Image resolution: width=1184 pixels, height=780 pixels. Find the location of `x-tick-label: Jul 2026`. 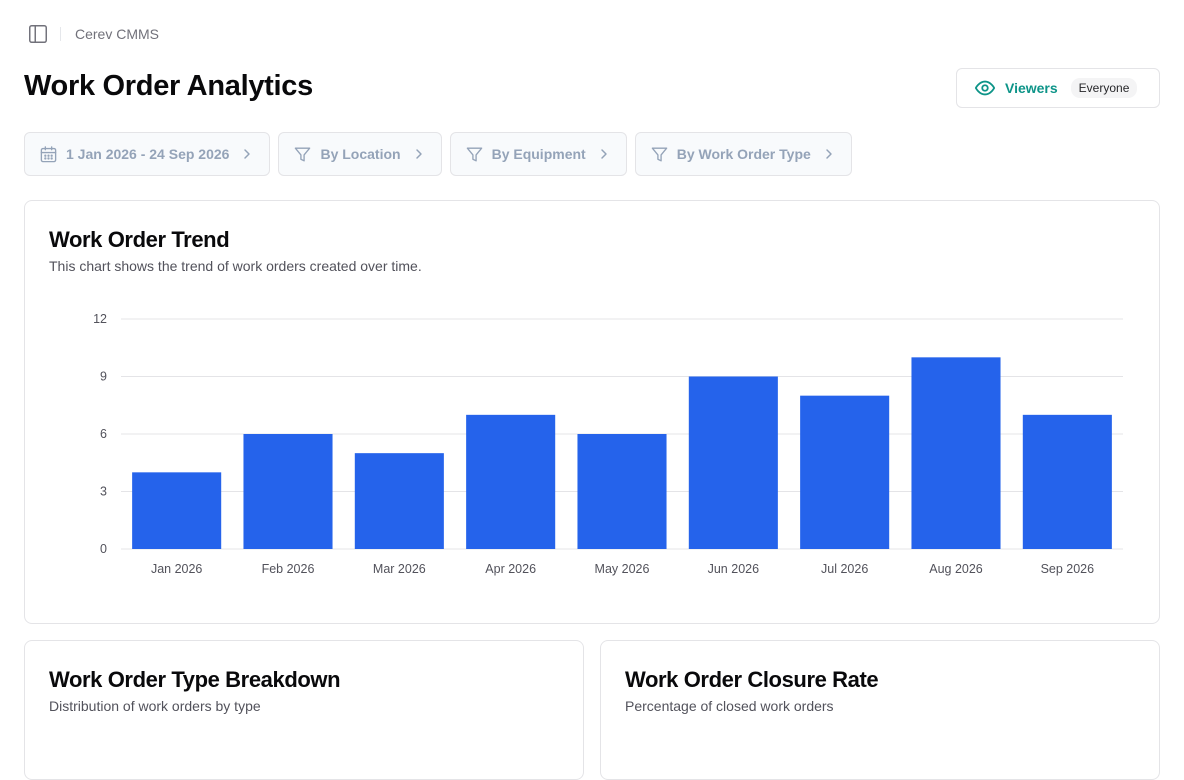

x-tick-label: Jul 2026 is located at coordinates (844, 569).